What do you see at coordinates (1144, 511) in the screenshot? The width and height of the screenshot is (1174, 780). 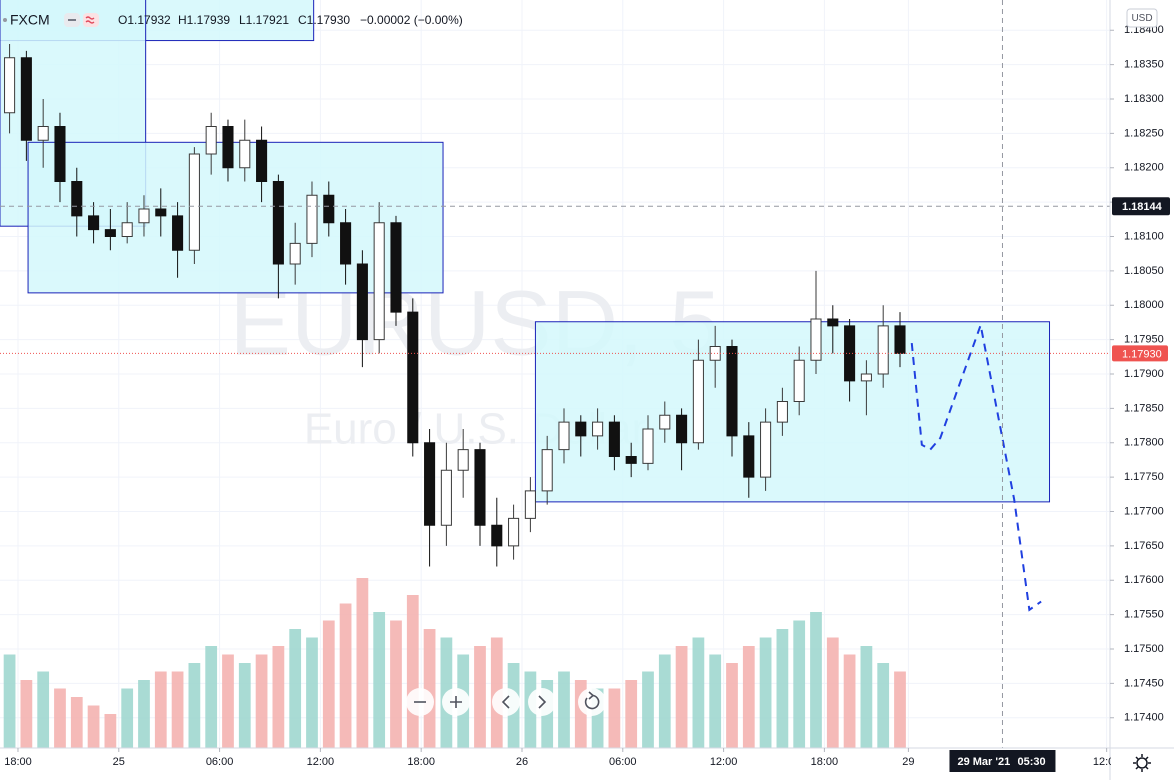 I see `y-tick-label: 1.17700` at bounding box center [1144, 511].